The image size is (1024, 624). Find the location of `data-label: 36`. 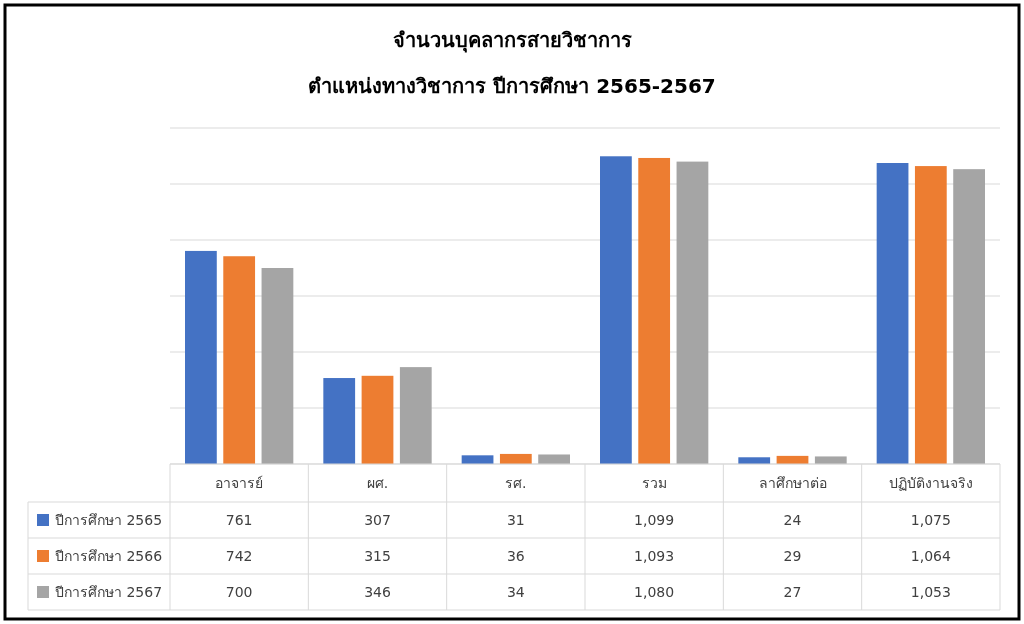

data-label: 36 is located at coordinates (515, 555).